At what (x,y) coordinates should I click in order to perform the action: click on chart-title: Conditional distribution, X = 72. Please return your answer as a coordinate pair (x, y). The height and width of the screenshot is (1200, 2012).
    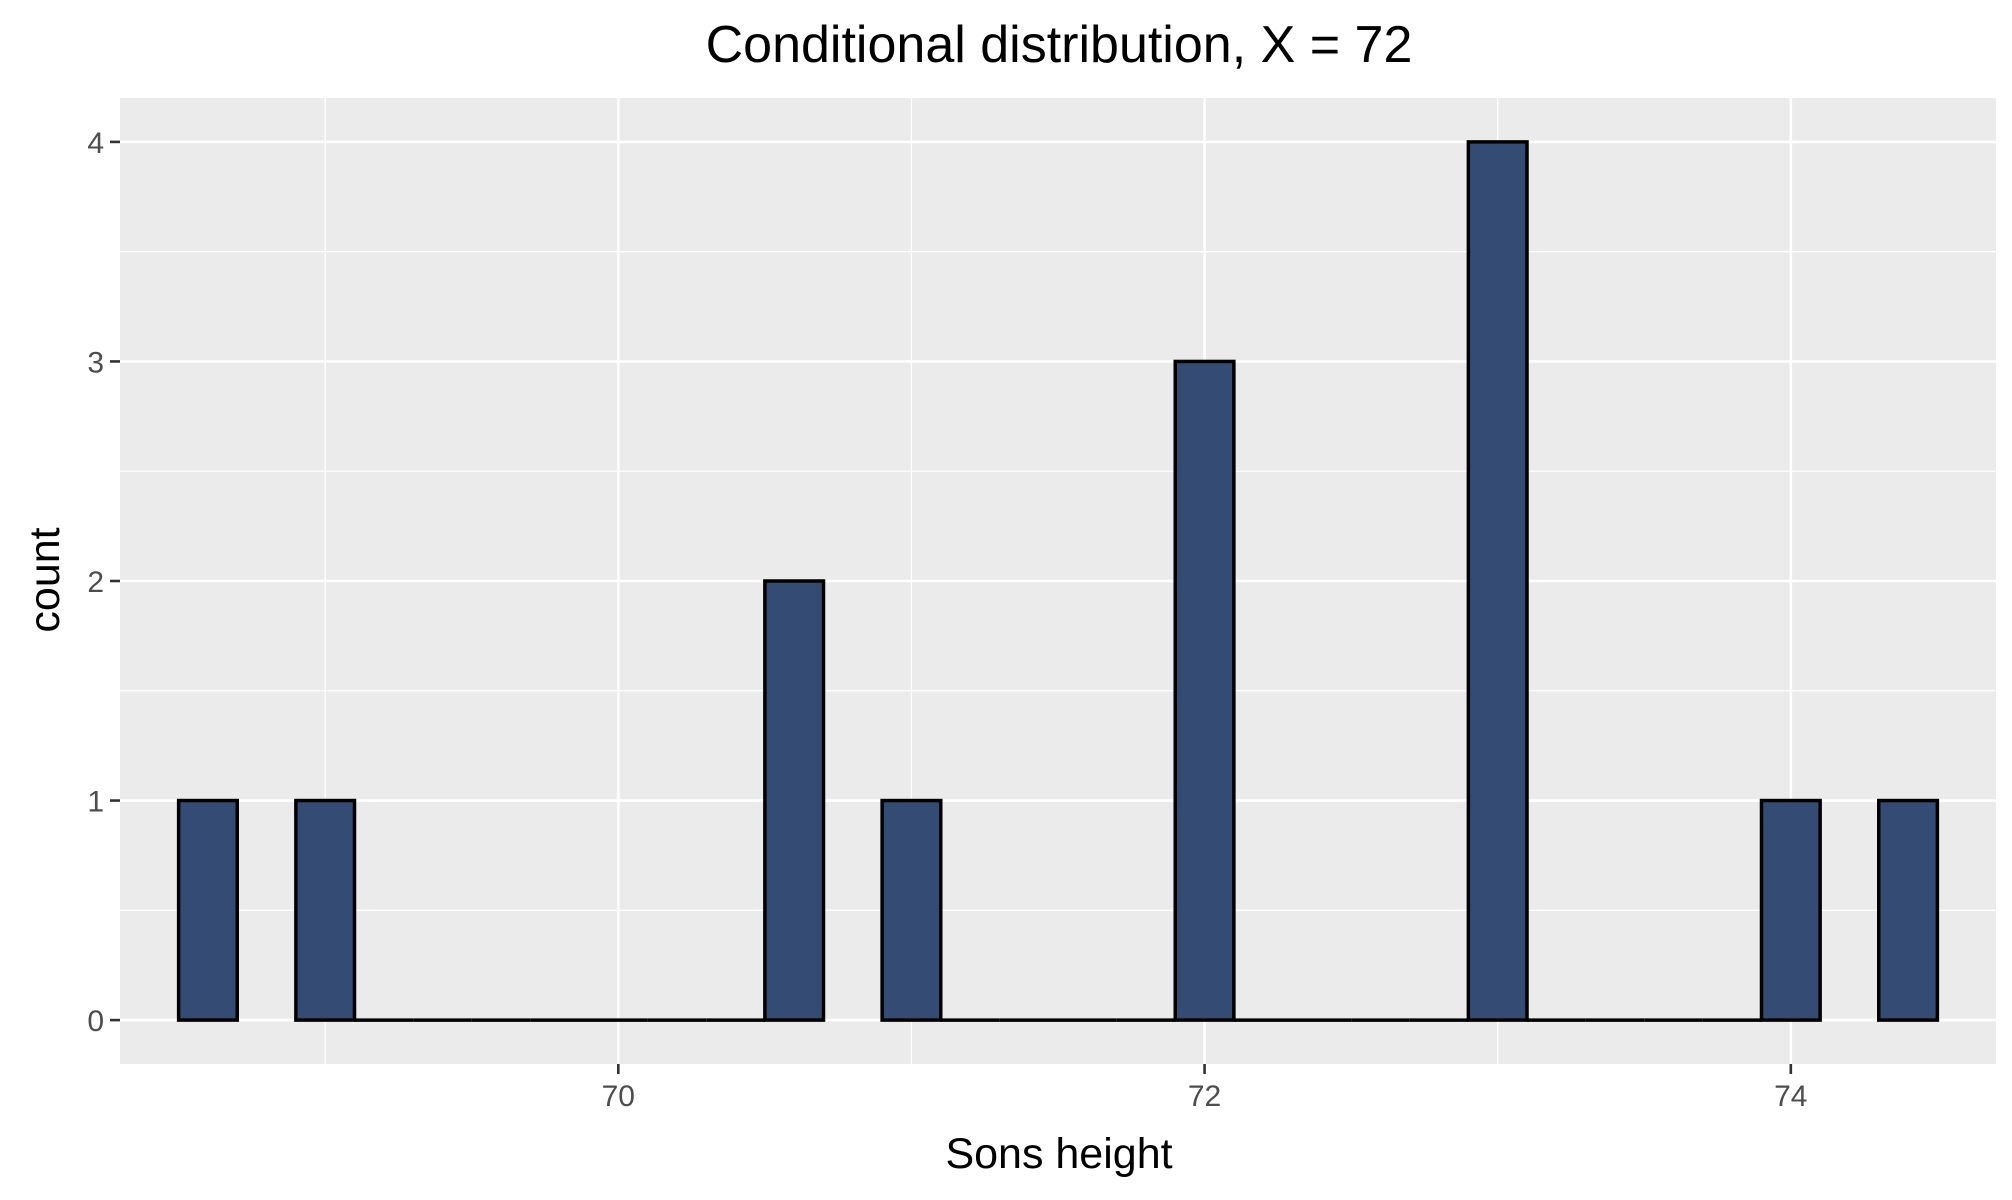
    Looking at the image, I should click on (1059, 45).